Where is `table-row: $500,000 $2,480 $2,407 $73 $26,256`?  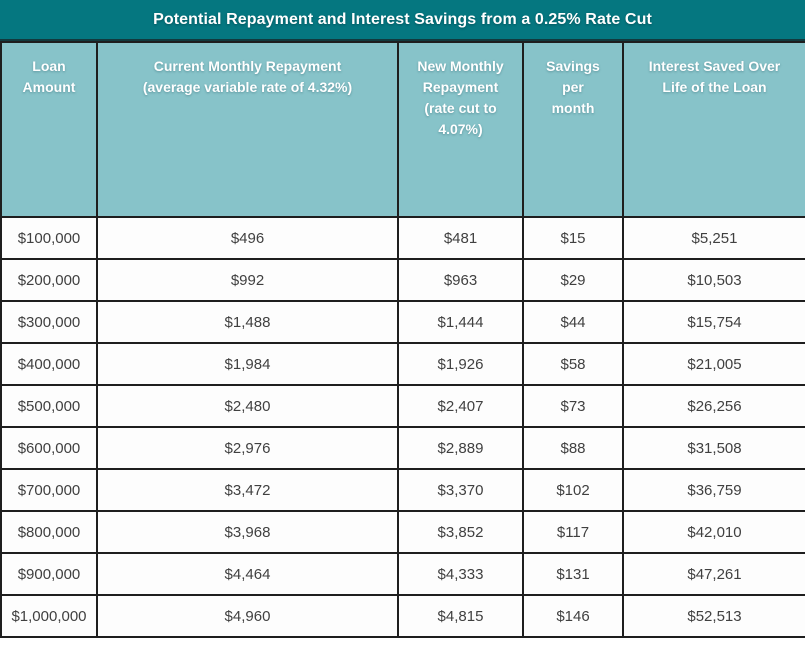 table-row: $500,000 $2,480 $2,407 $73 $26,256 is located at coordinates (402, 406).